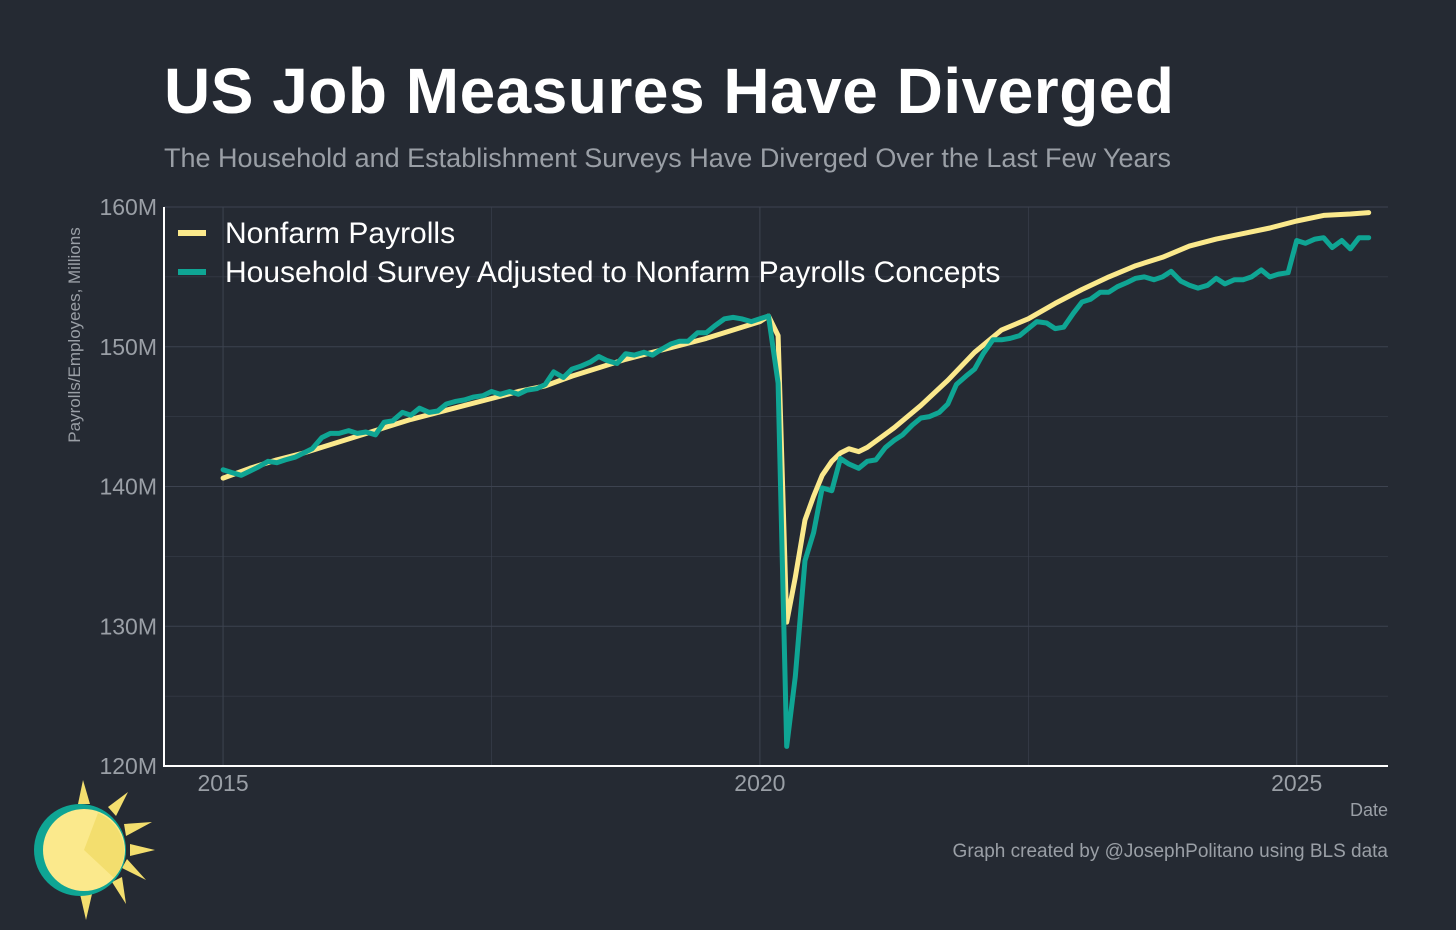 Image resolution: width=1456 pixels, height=930 pixels. Describe the element at coordinates (128, 766) in the screenshot. I see `y-tick-label: 120M` at that location.